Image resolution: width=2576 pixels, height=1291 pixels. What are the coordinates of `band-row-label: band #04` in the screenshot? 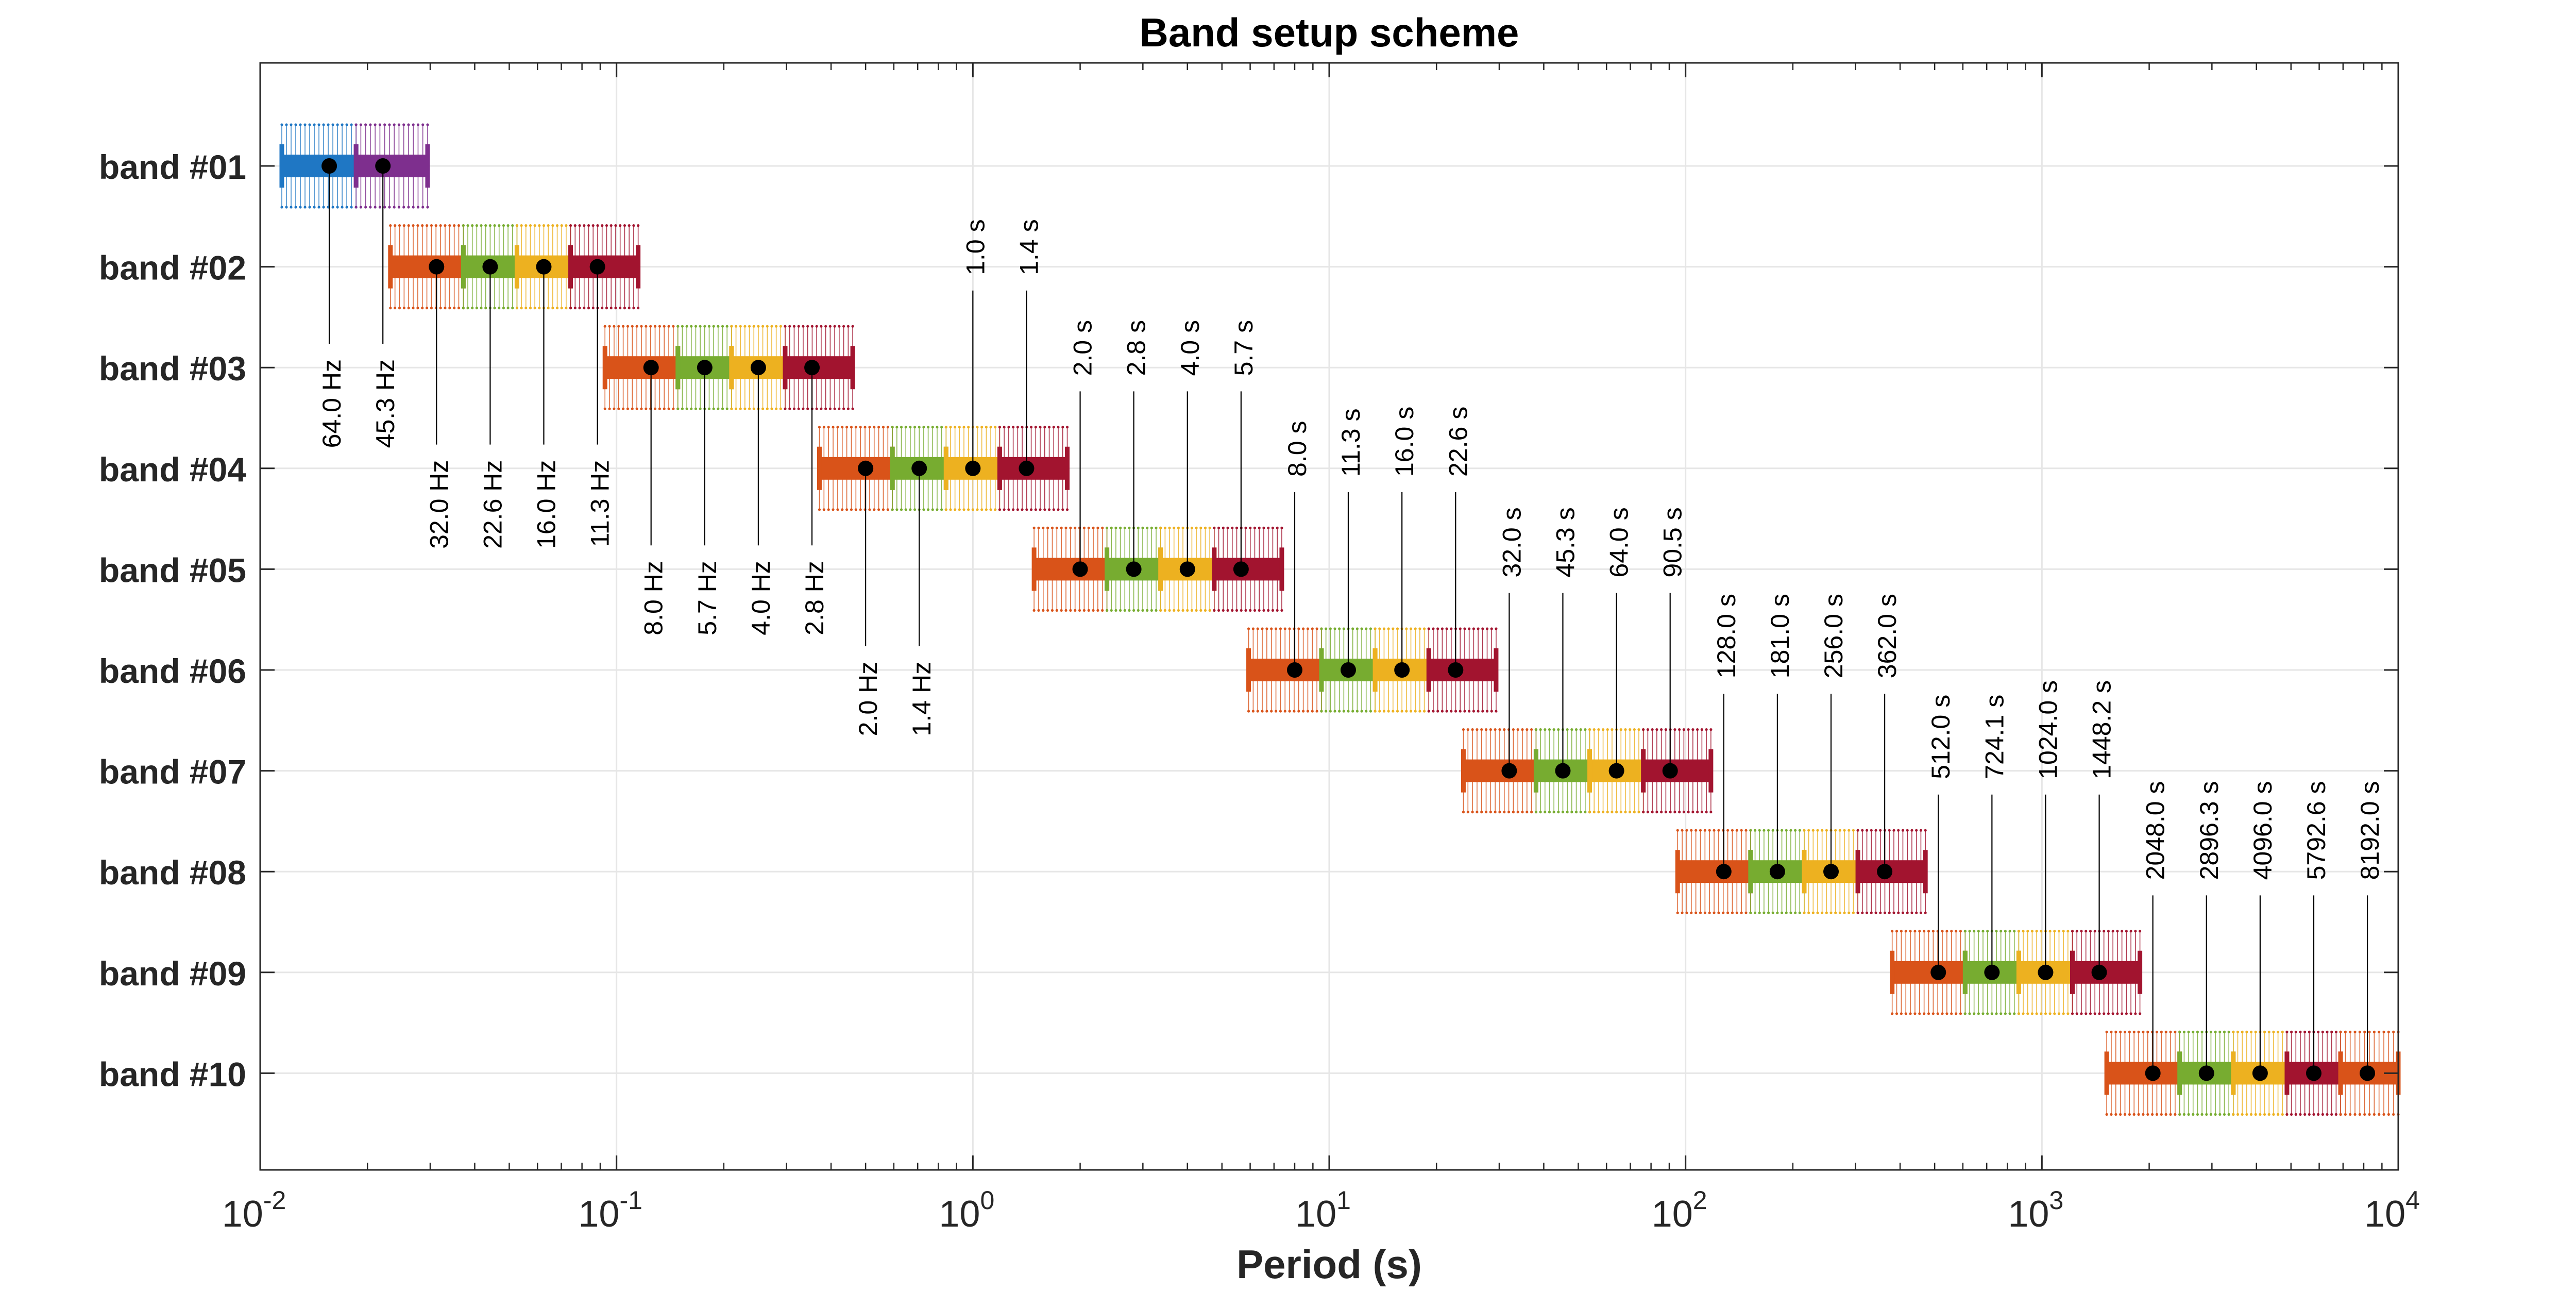 It's located at (172, 469).